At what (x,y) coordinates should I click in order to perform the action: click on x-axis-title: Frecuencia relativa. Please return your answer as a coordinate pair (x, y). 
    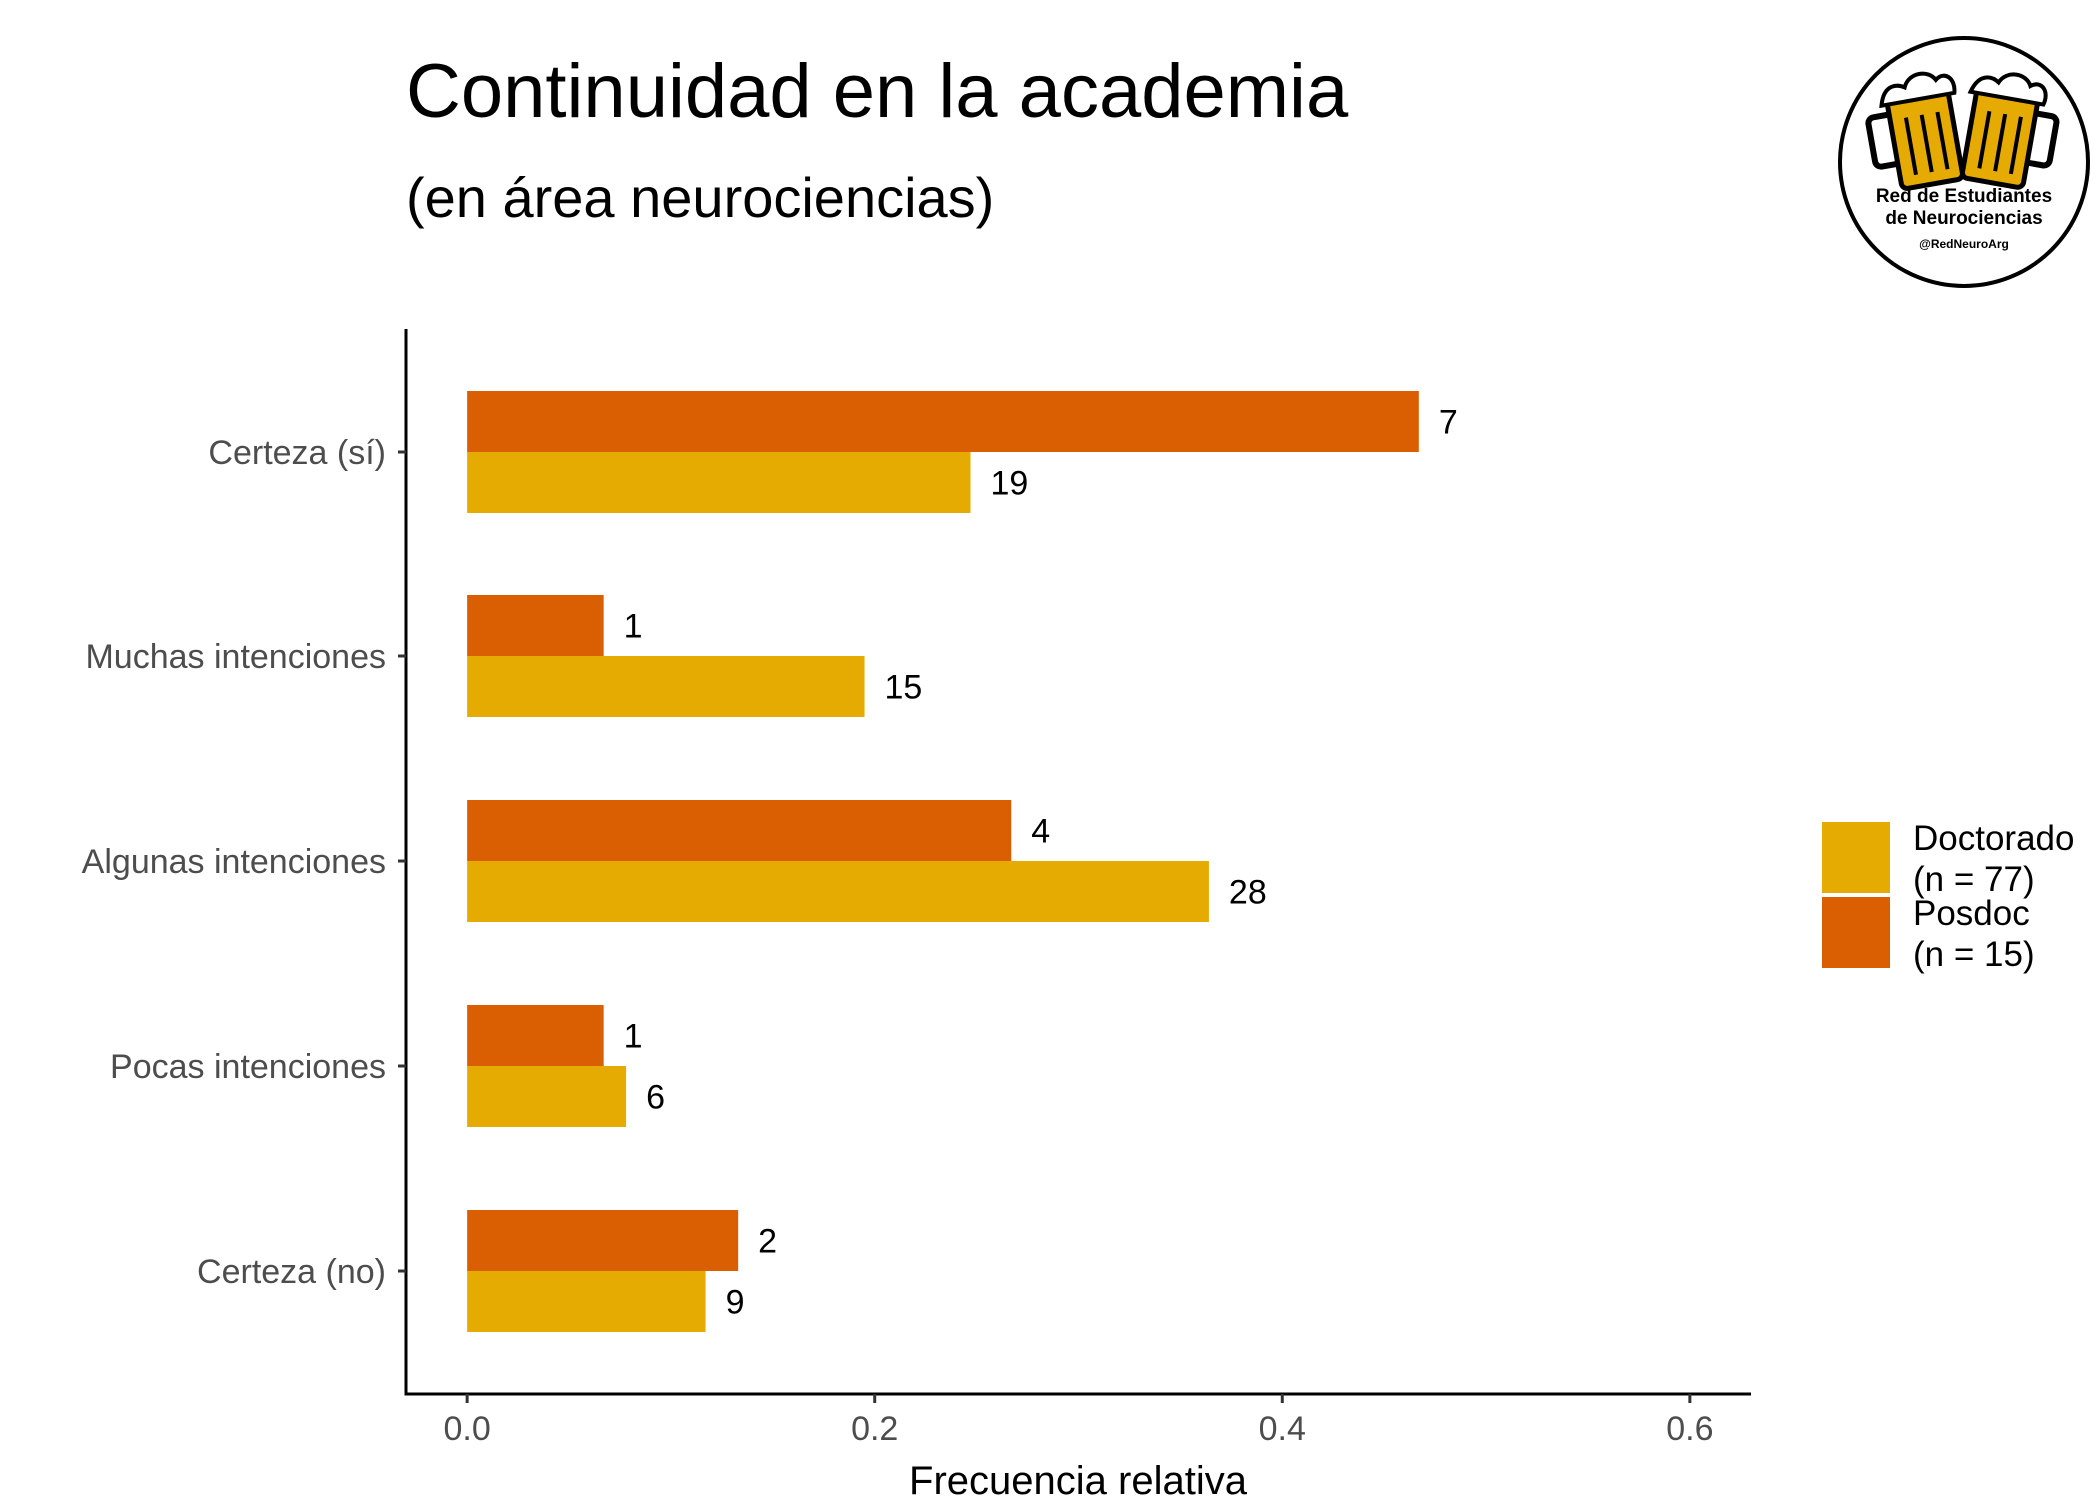
    Looking at the image, I should click on (1078, 1479).